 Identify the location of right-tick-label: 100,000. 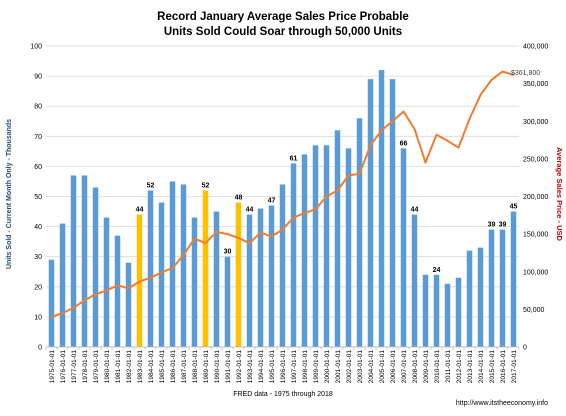
(535, 272).